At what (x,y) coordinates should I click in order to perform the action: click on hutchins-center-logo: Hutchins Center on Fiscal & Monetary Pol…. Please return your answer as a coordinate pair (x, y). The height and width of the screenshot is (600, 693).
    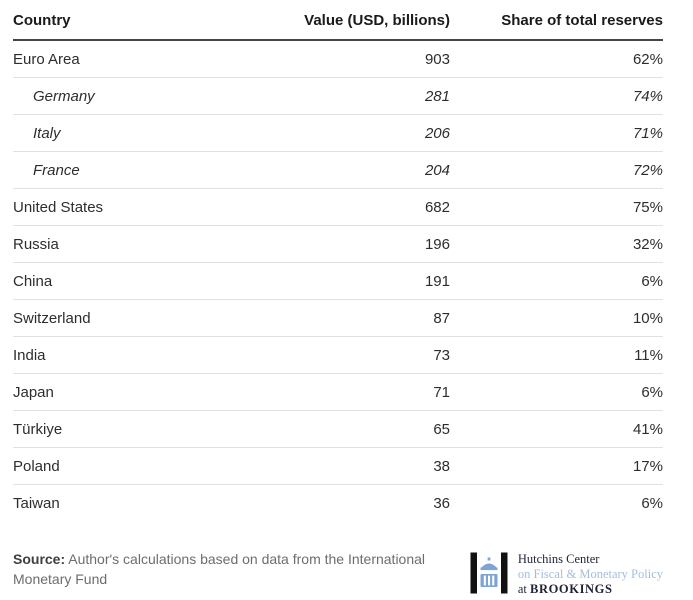
    Looking at the image, I should click on (566, 574).